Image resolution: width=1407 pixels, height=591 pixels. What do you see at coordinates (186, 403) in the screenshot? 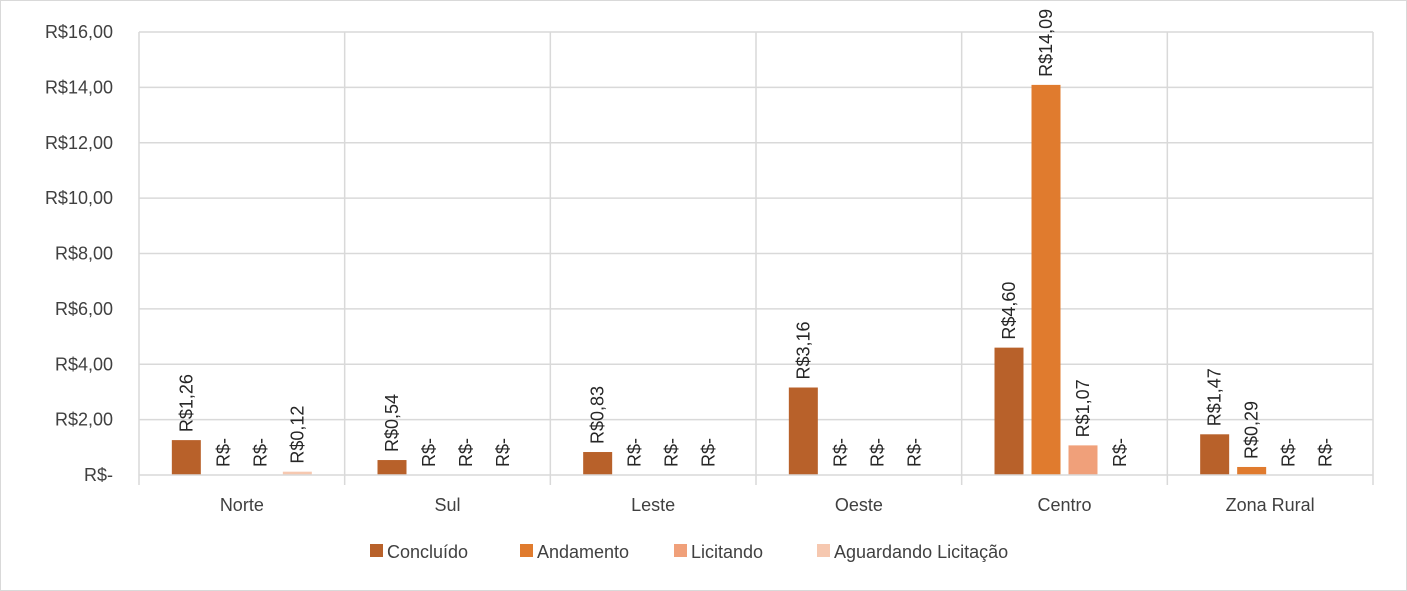
I see `bar-data-label: R$1,26` at bounding box center [186, 403].